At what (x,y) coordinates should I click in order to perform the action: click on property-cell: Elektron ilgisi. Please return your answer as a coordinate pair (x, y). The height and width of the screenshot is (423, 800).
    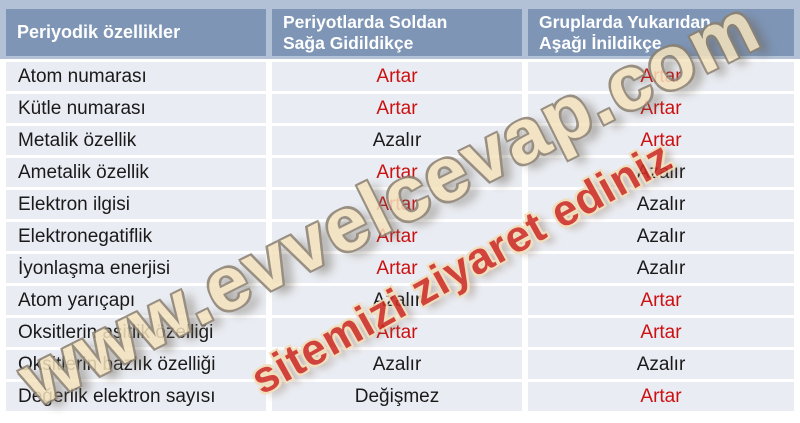
    Looking at the image, I should click on (136, 204).